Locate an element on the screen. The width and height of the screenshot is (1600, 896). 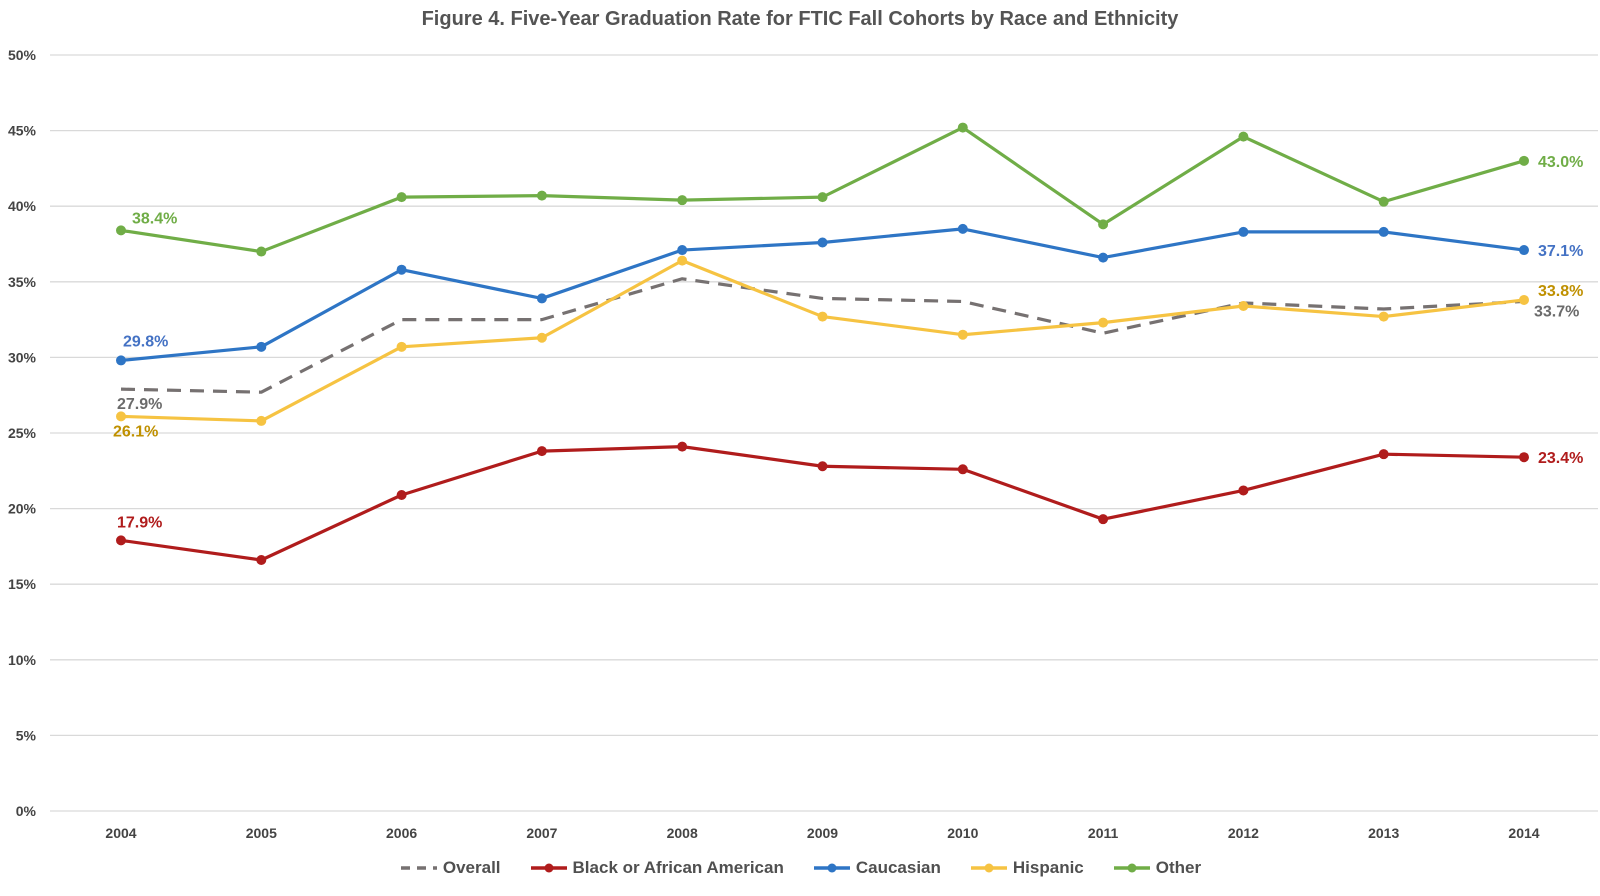
legend-item: Black or African American is located at coordinates (656, 868).